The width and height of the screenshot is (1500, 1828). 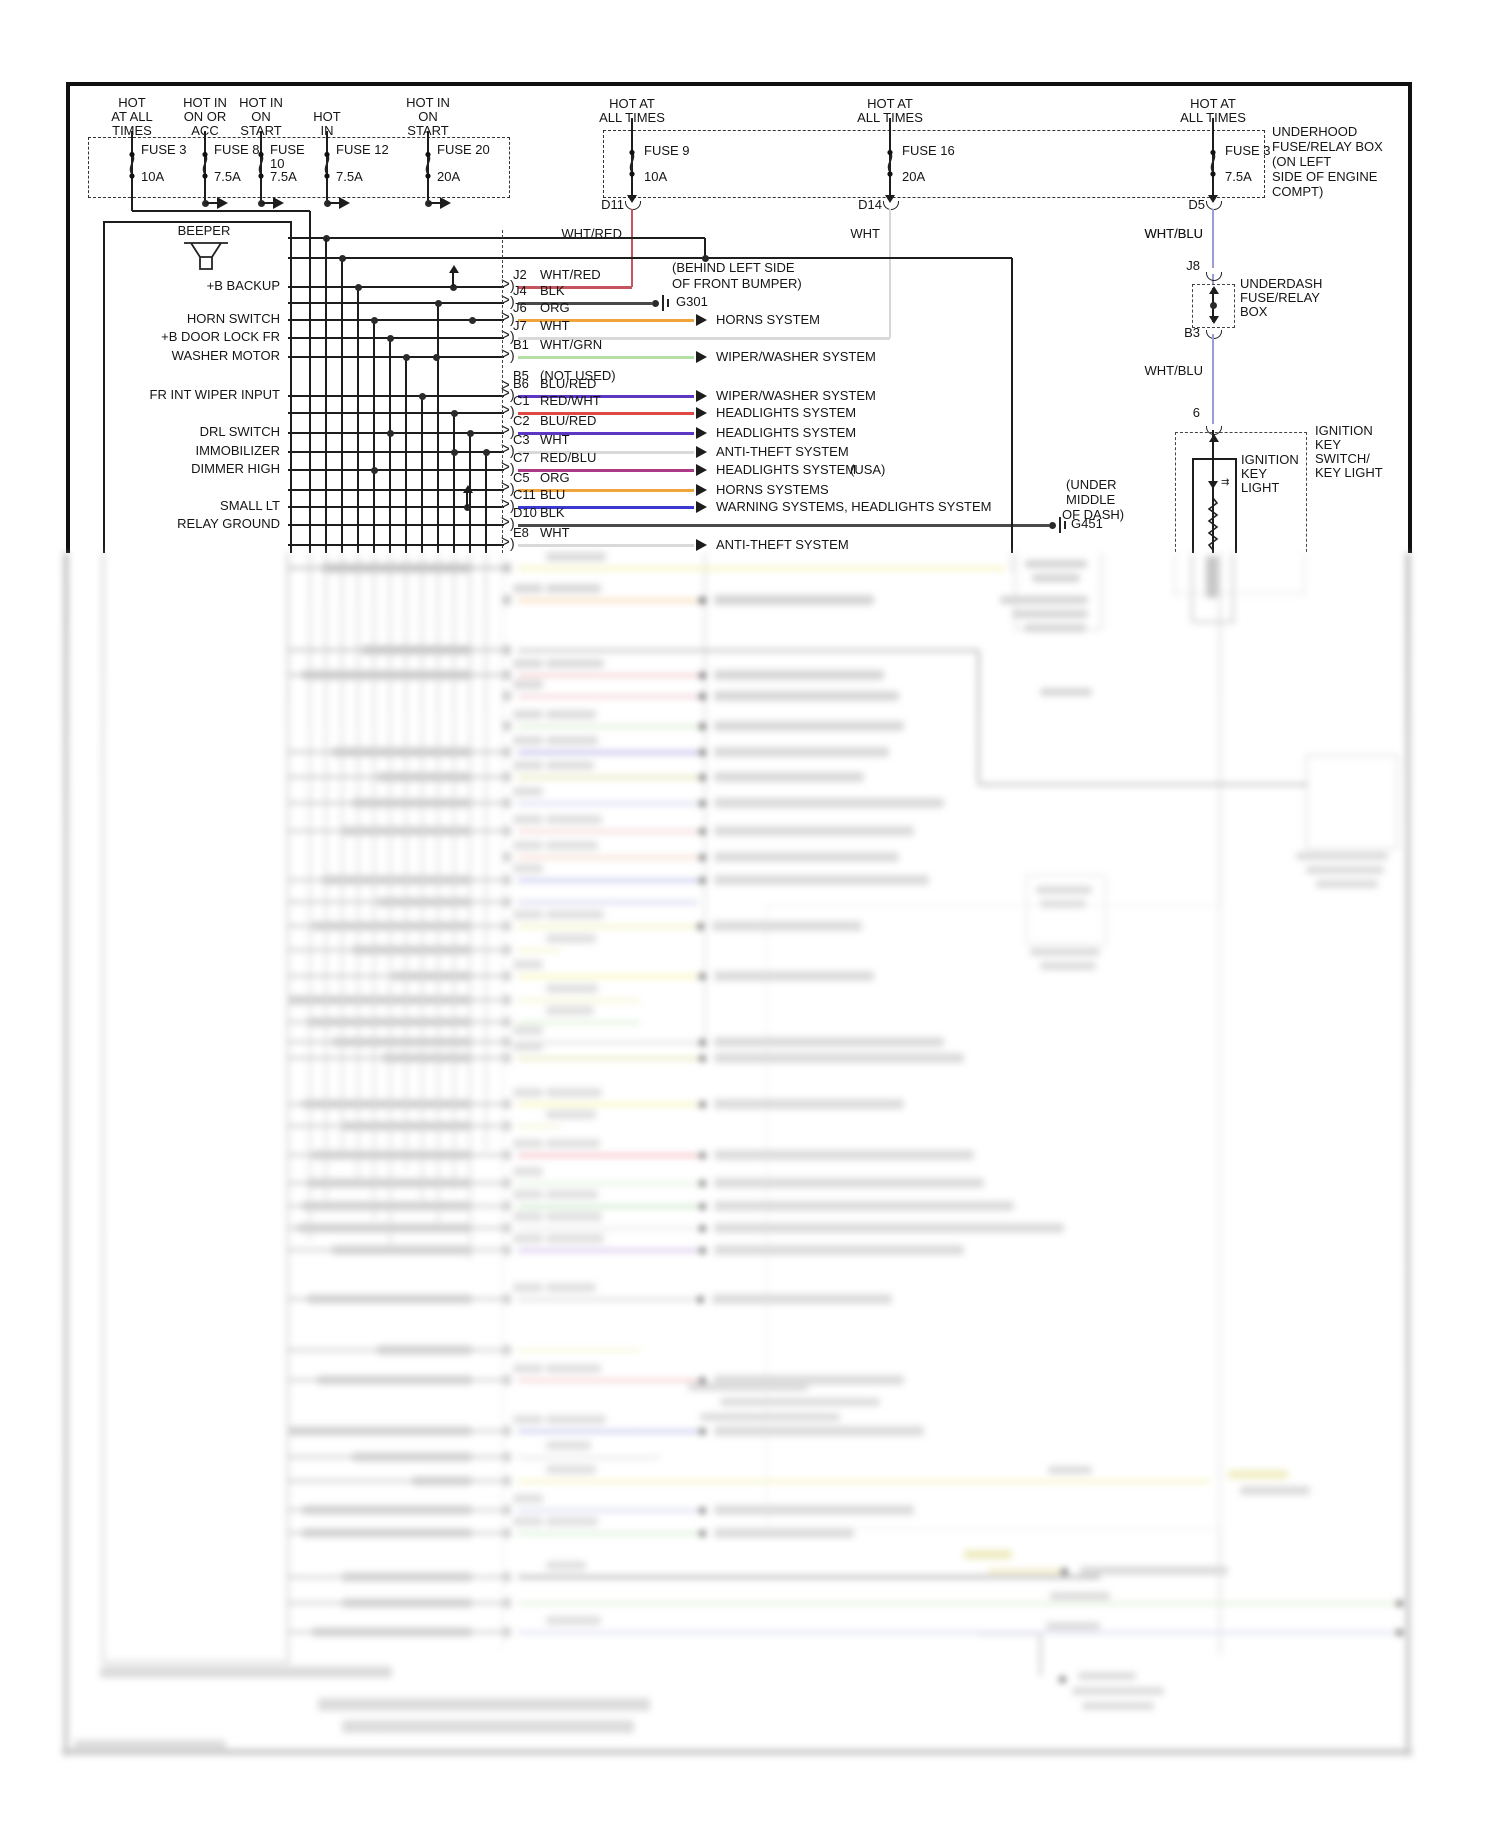 What do you see at coordinates (205, 102) in the screenshot?
I see `power-source-label: HOT IN` at bounding box center [205, 102].